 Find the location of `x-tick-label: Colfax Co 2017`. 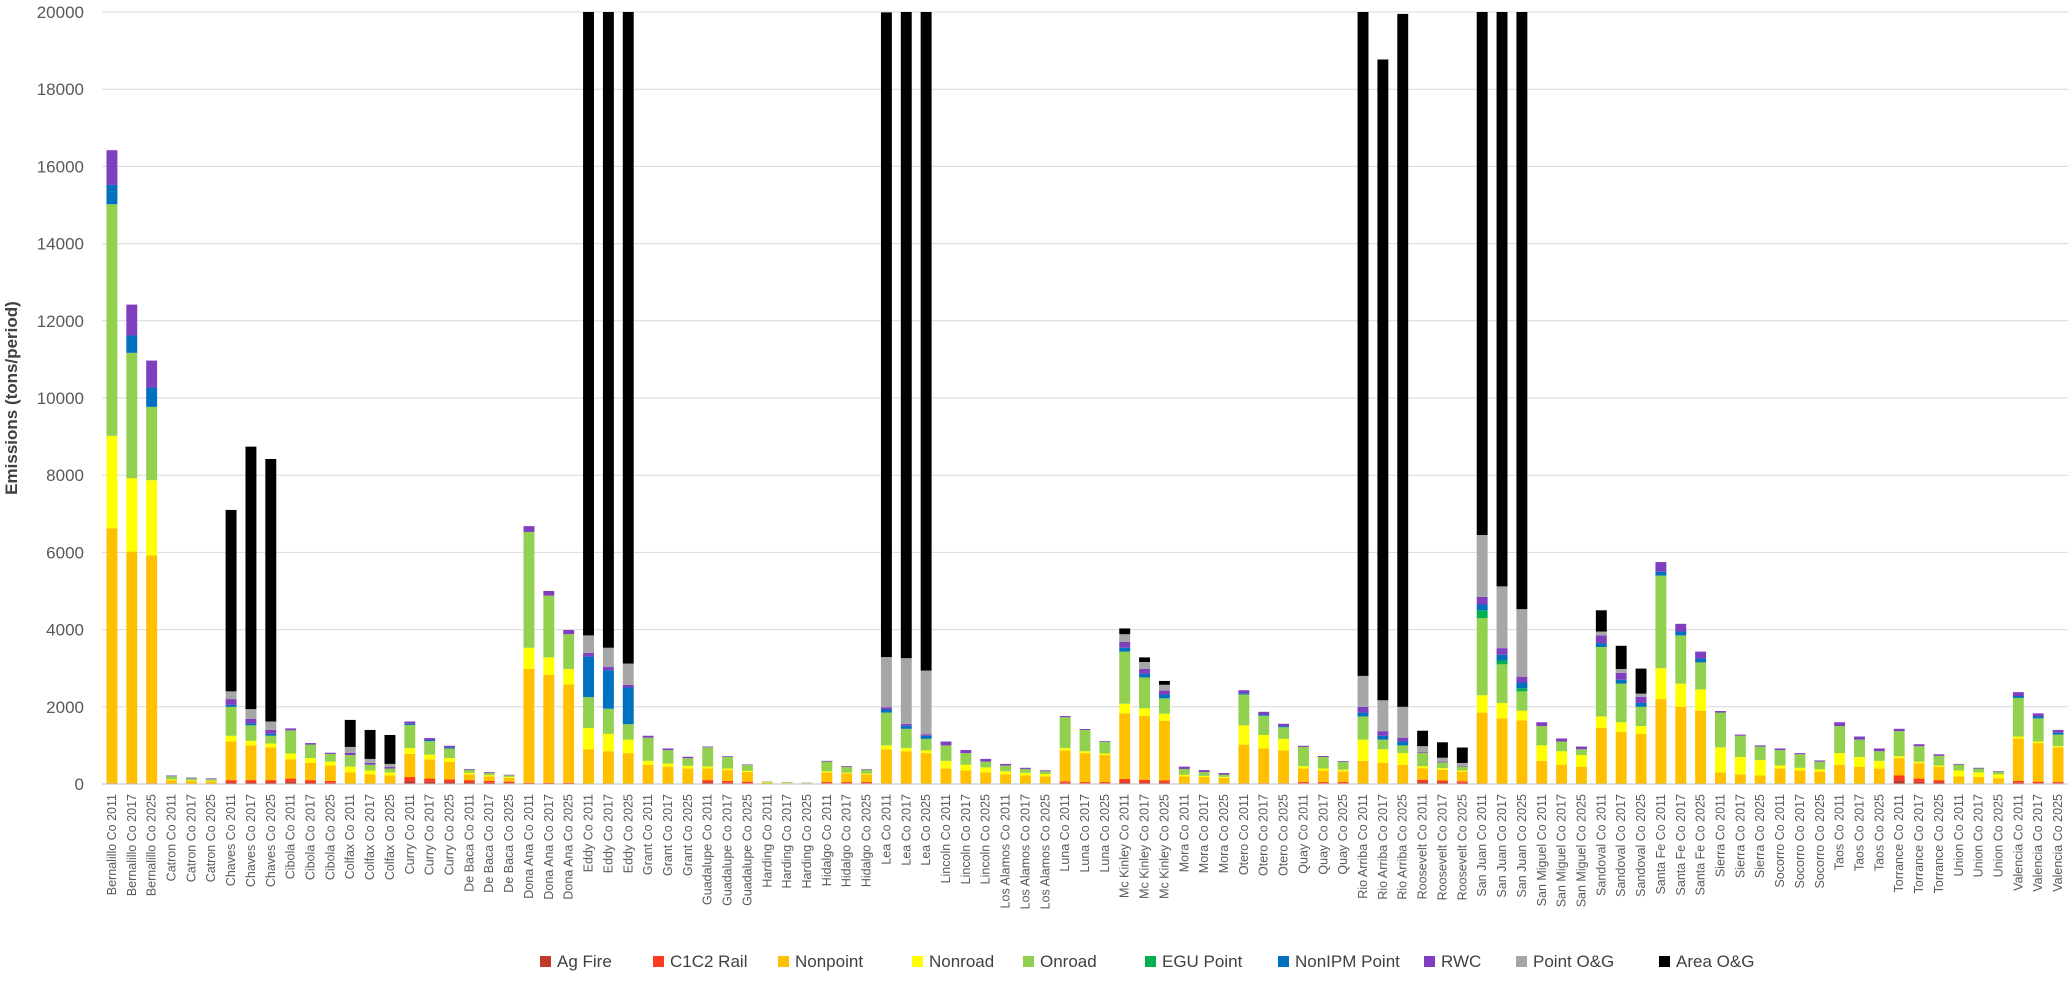

x-tick-label: Colfax Co 2017 is located at coordinates (370, 837).